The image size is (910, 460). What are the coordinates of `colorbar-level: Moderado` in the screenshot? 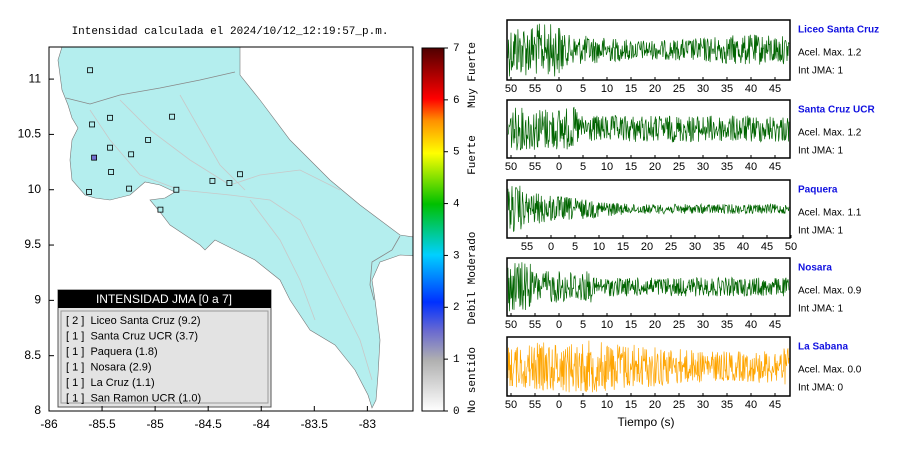 It's located at (473, 258).